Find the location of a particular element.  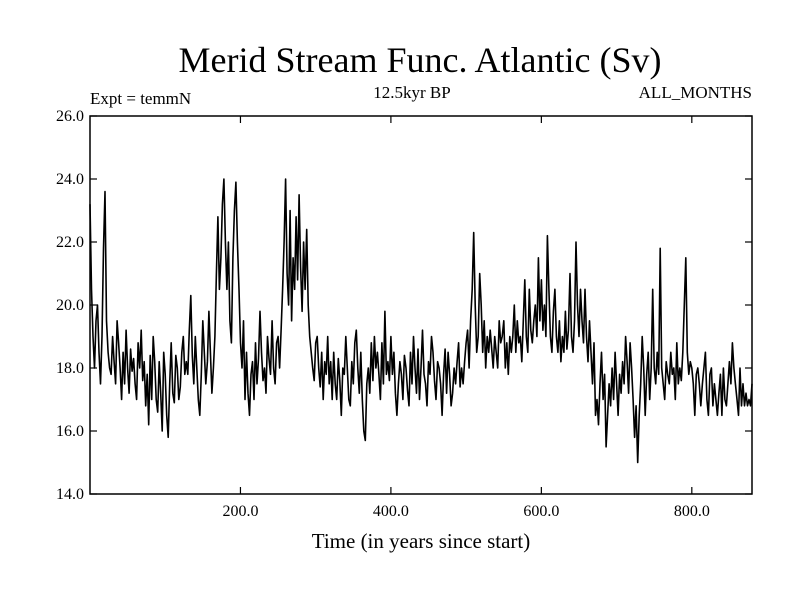

y-tick-label: 20.0 is located at coordinates (70, 305).